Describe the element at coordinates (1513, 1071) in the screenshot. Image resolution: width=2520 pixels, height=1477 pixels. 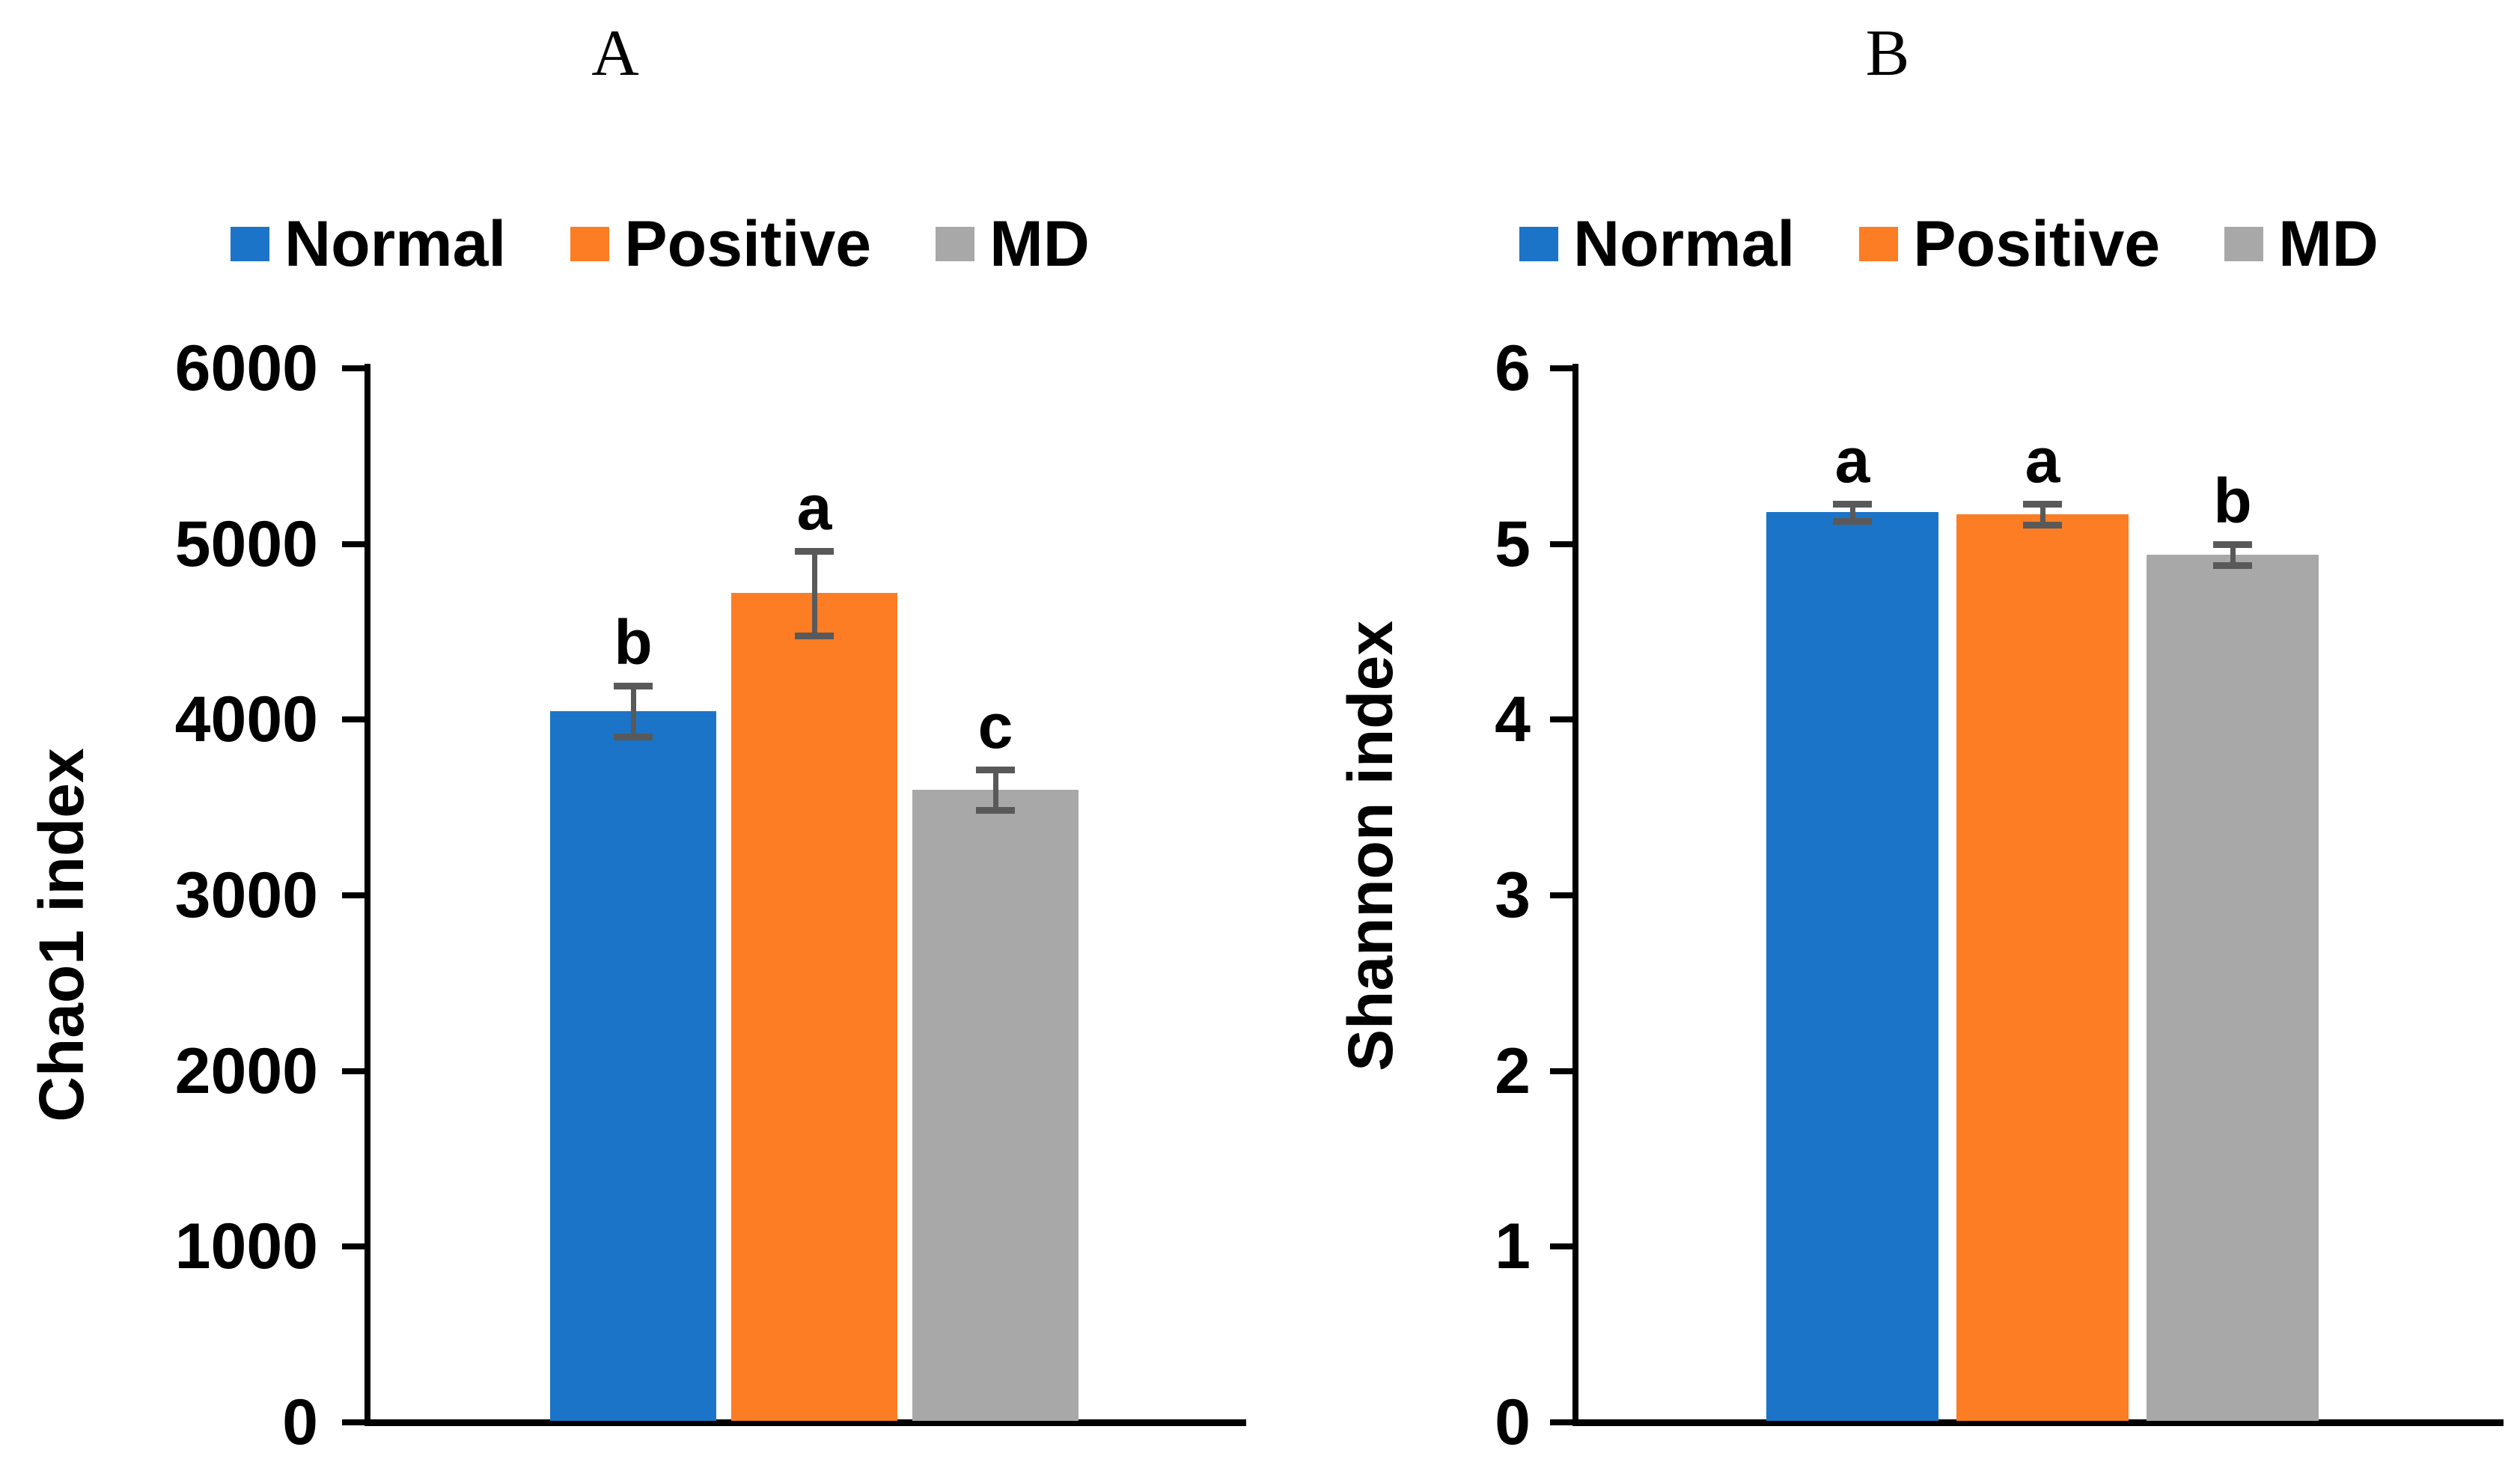
I see `y-tick-label: 2` at that location.